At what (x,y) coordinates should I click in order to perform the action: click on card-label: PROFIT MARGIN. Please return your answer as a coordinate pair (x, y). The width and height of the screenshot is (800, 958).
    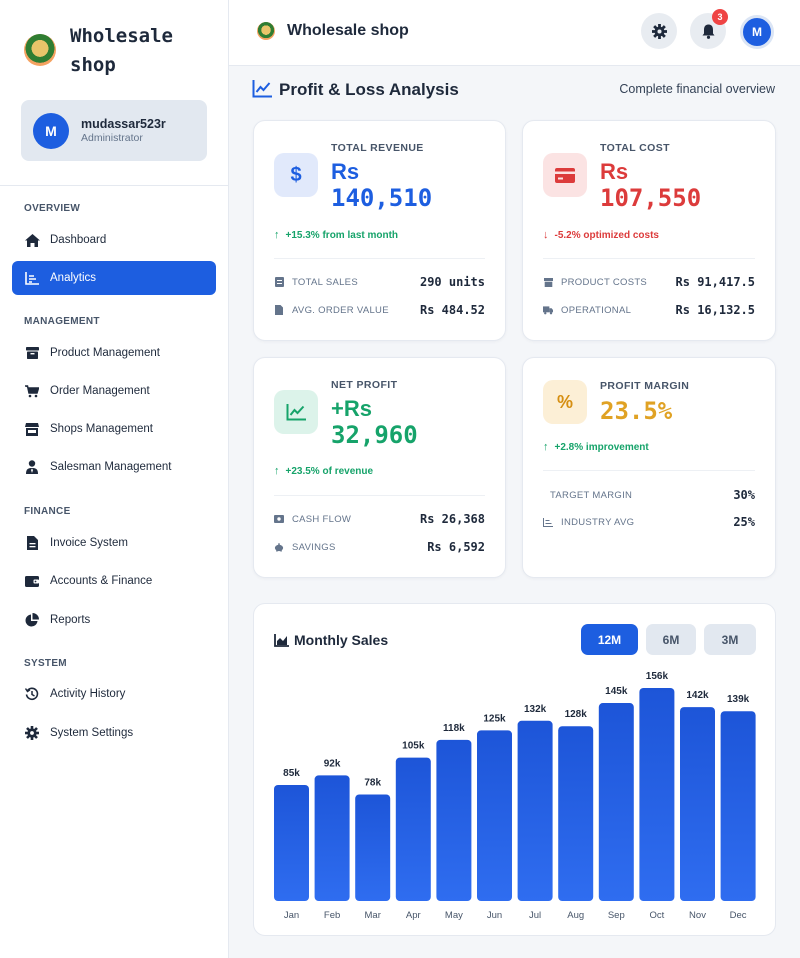
    Looking at the image, I should click on (645, 386).